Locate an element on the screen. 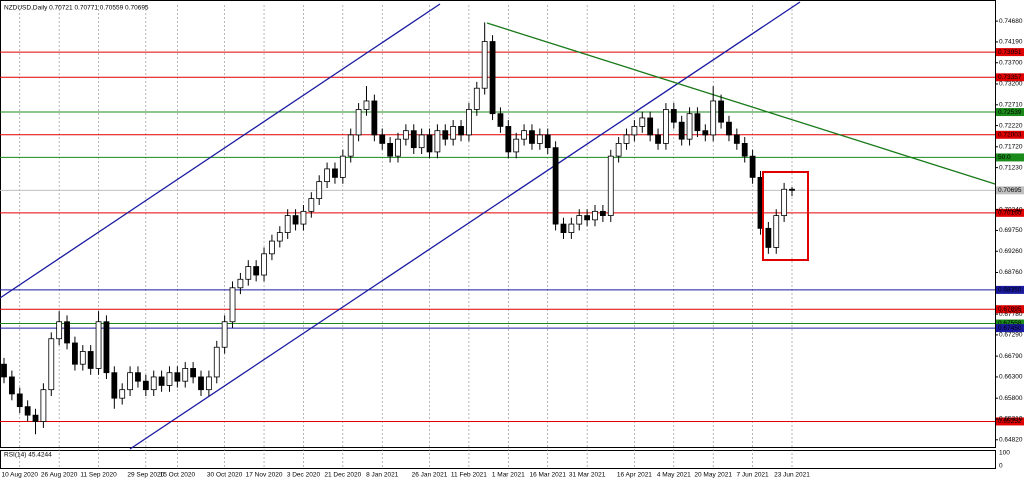  highlight-box is located at coordinates (785, 216).